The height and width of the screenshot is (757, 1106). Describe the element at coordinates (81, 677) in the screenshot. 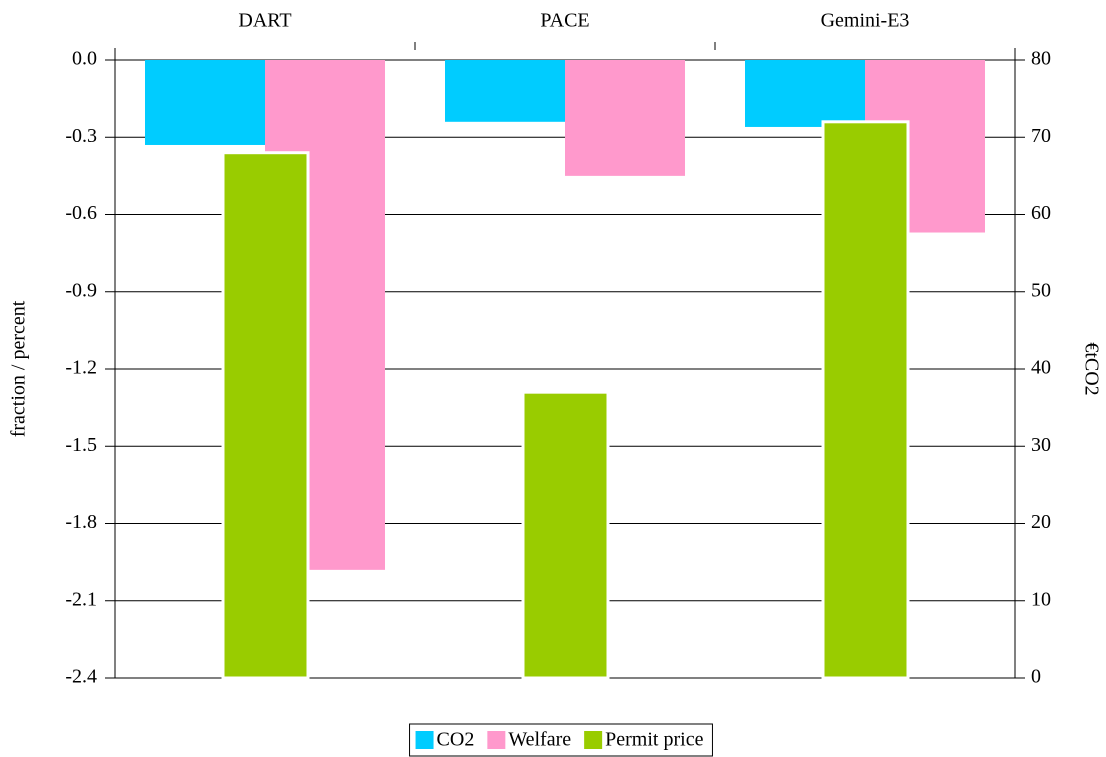

I see `y-tick-label: -2.4` at that location.